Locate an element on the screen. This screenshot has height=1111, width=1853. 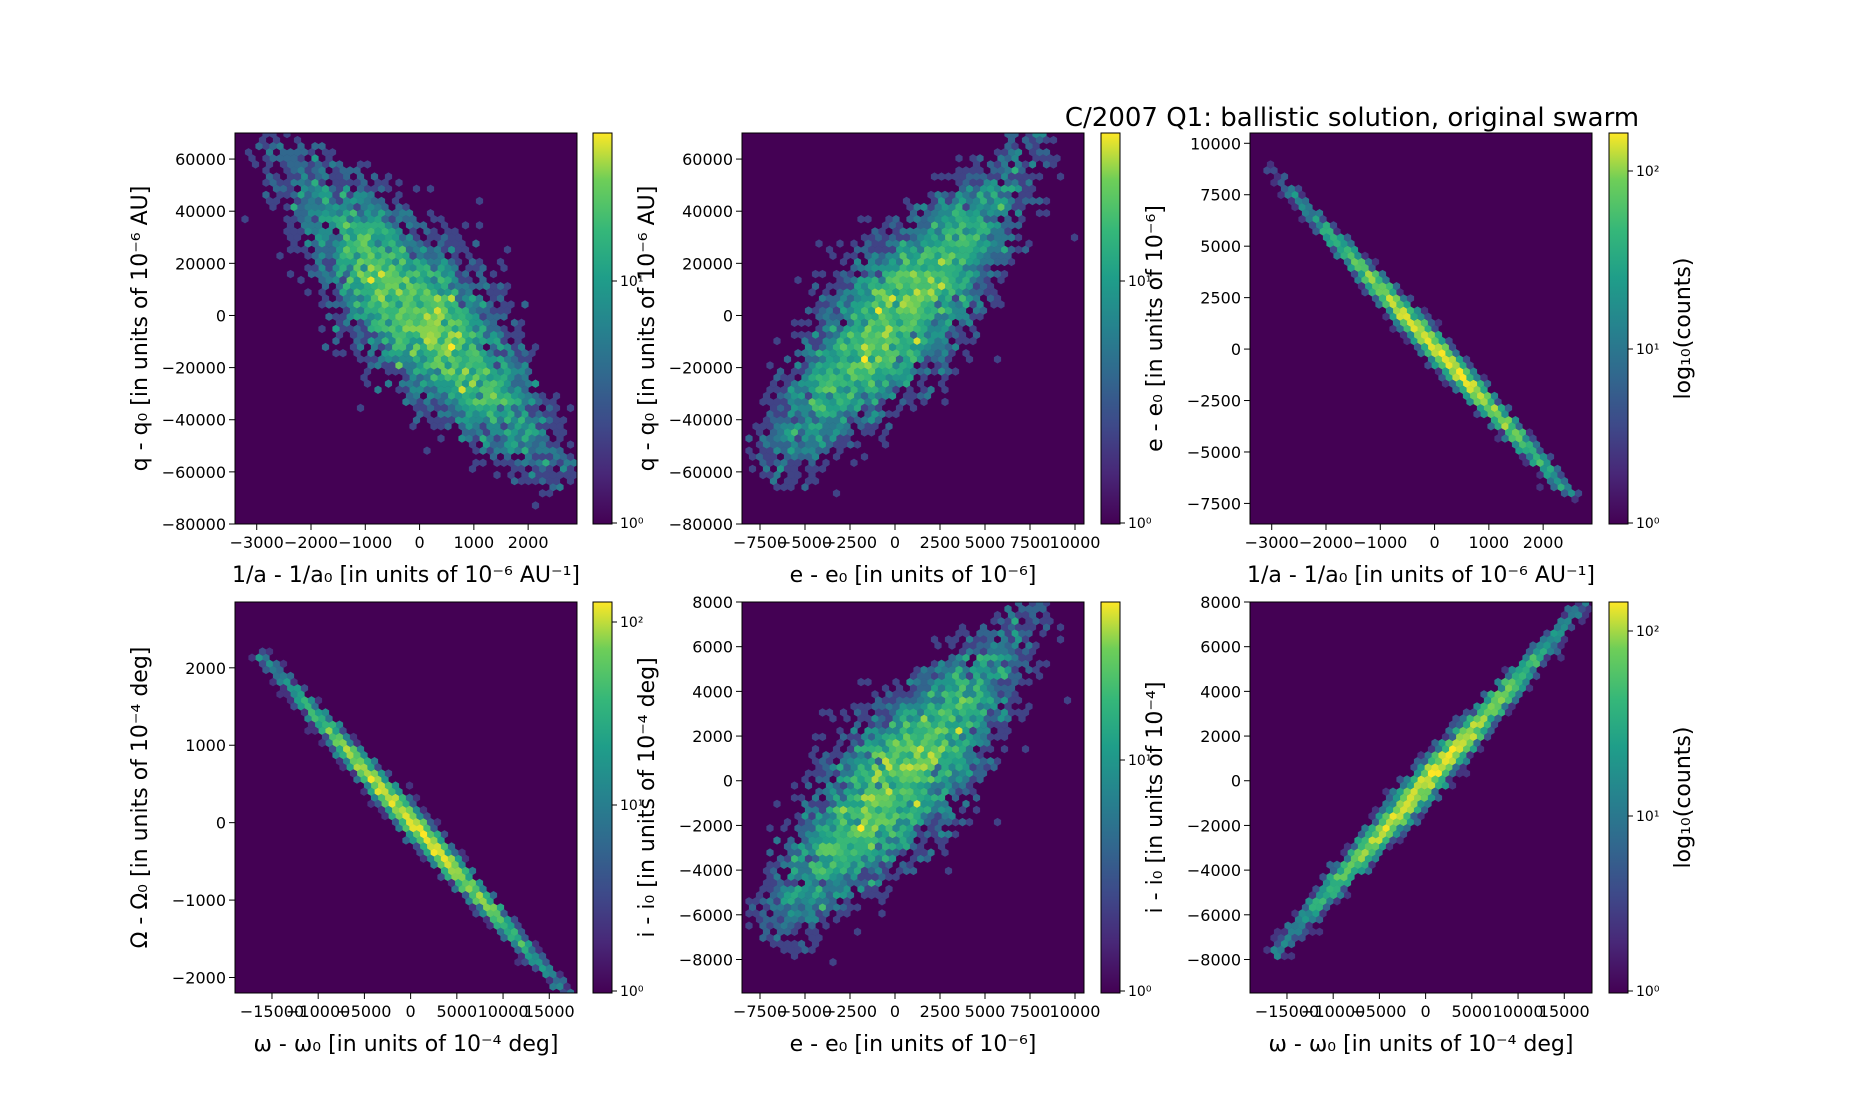
y-tick-label: −2000 is located at coordinates (706, 825).